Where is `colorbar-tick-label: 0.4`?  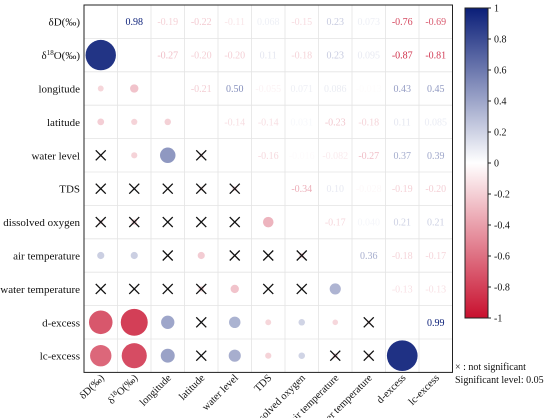 colorbar-tick-label: 0.4 is located at coordinates (500, 102).